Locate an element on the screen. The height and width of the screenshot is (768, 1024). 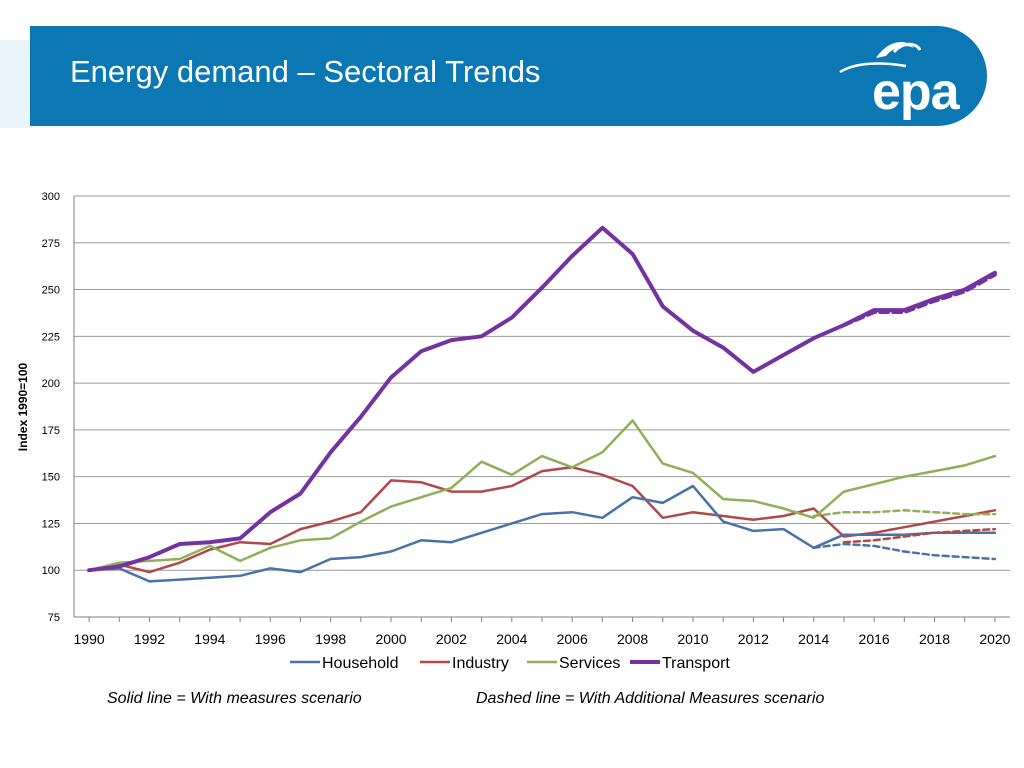
y-tick-label: 125 is located at coordinates (51, 524).